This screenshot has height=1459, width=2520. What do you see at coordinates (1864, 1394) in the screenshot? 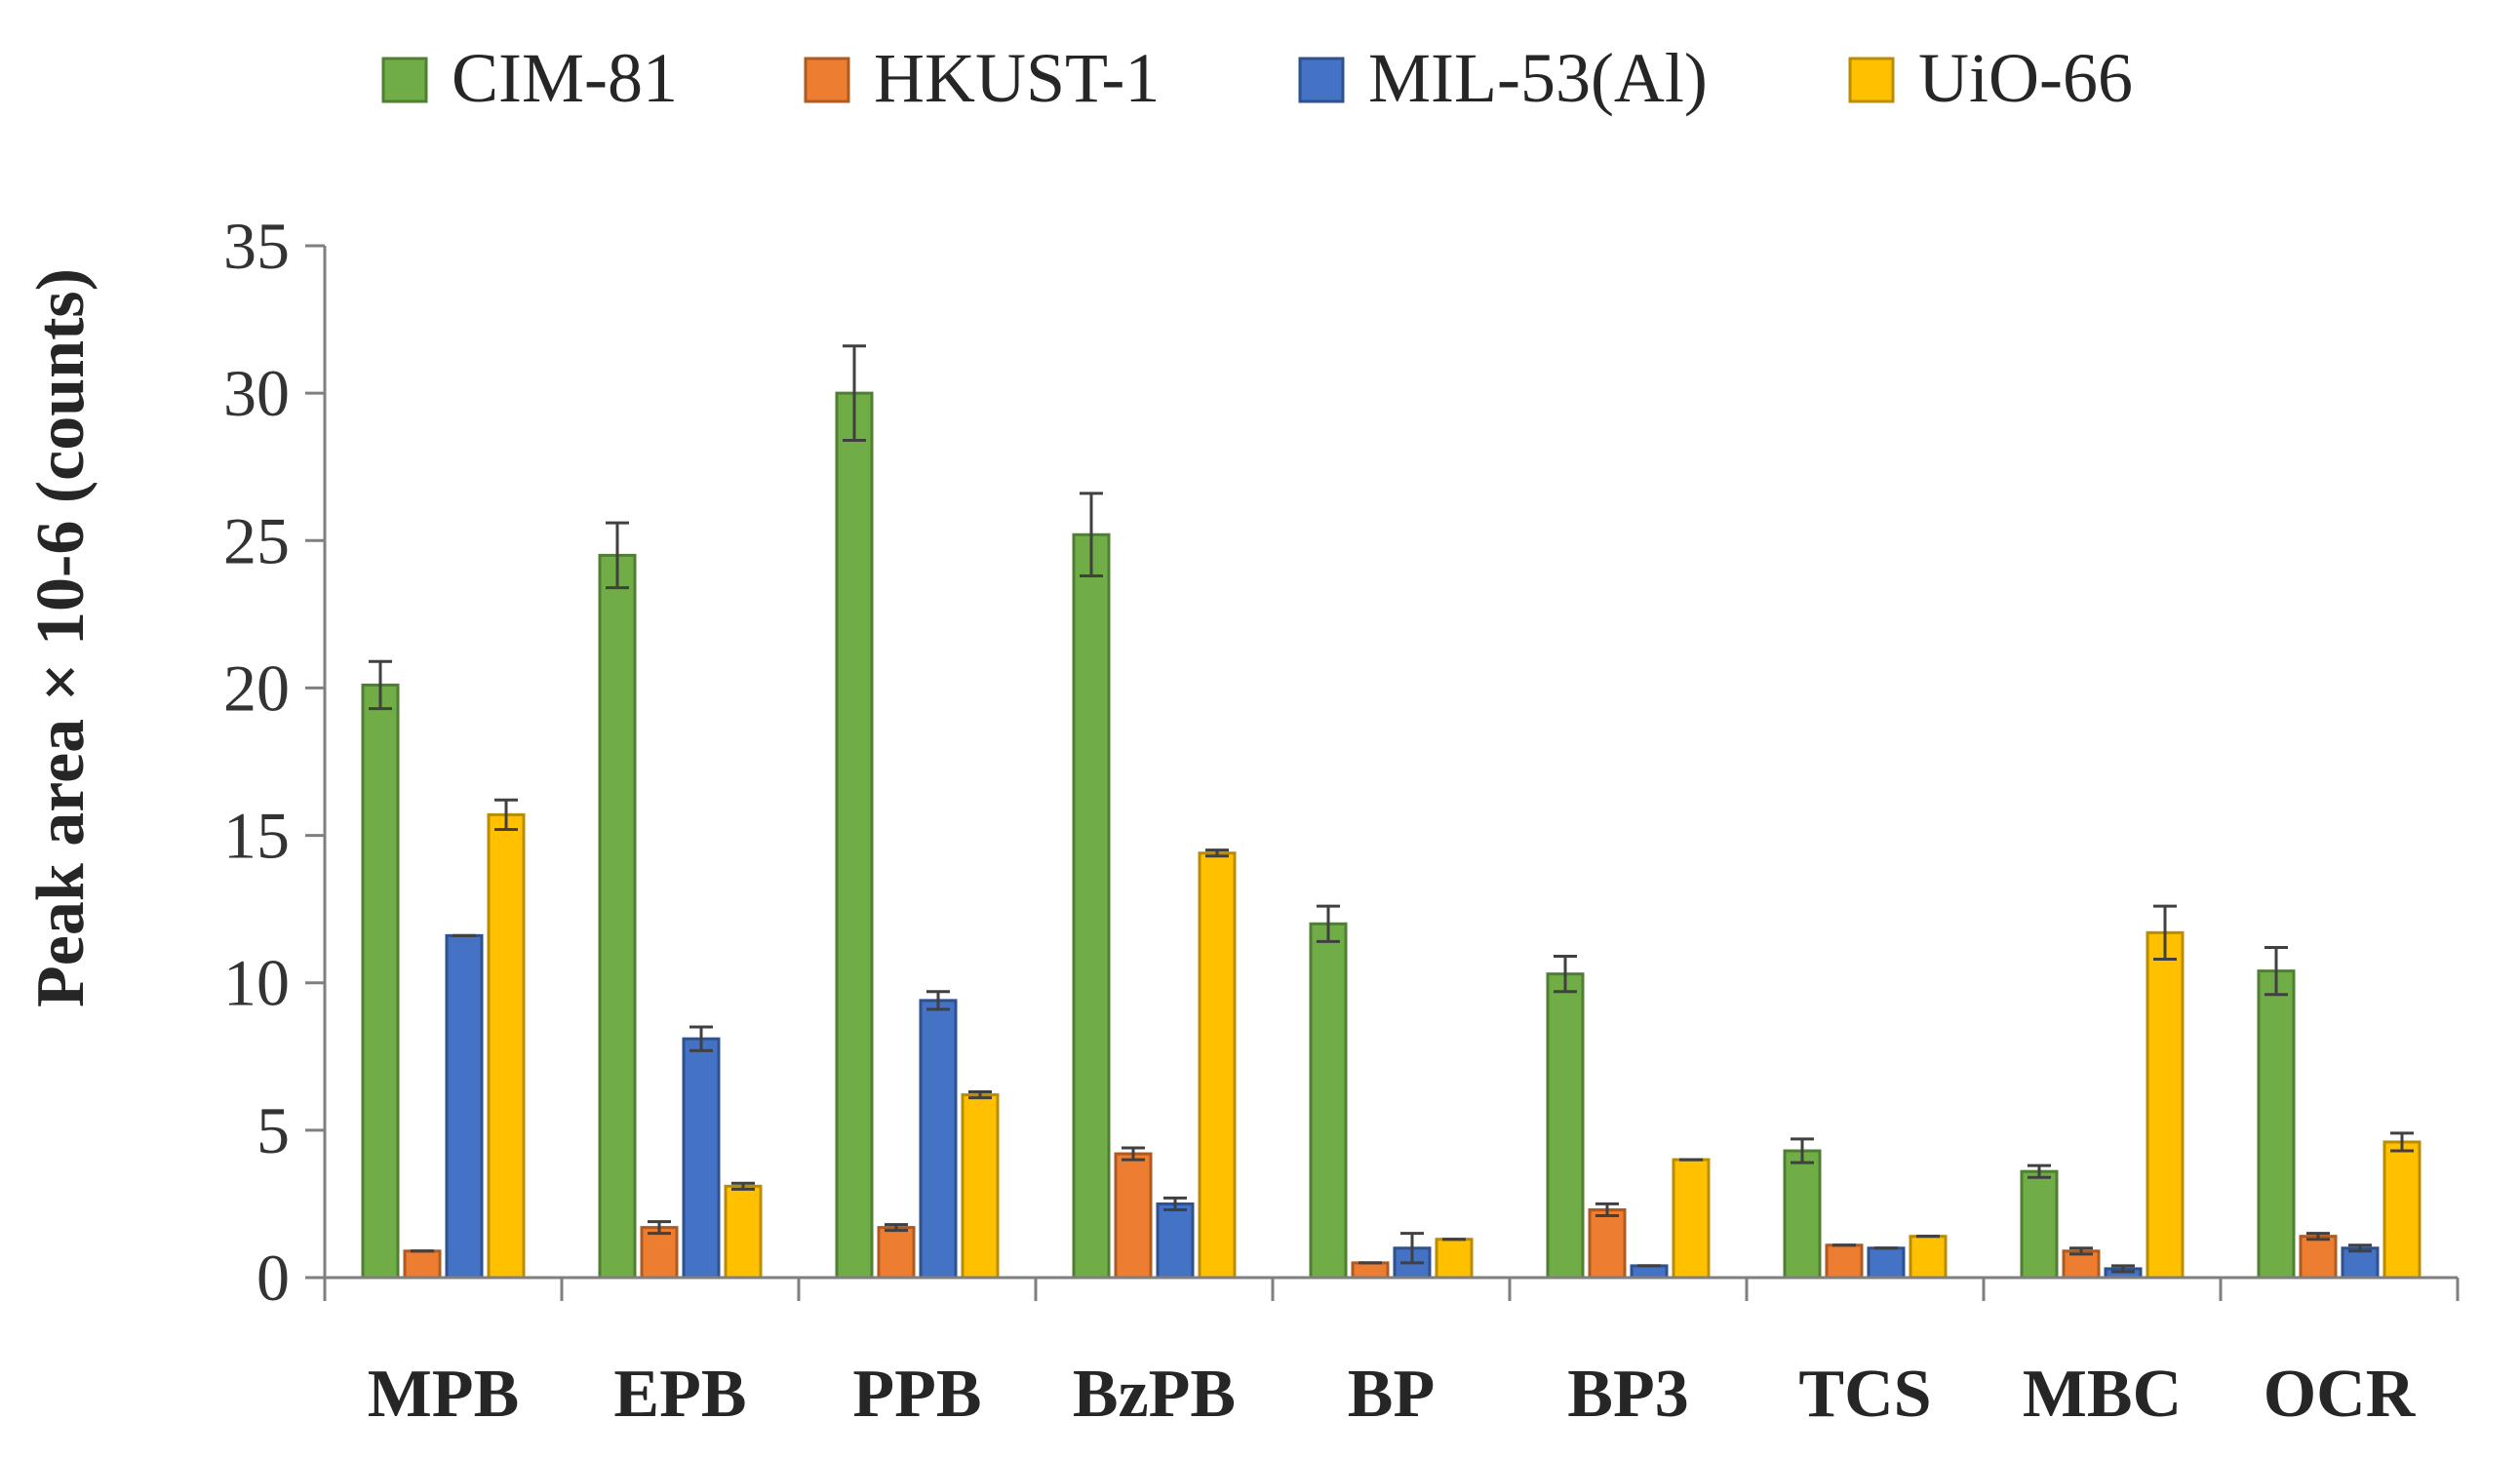
I see `x-tick-label: TCS` at bounding box center [1864, 1394].